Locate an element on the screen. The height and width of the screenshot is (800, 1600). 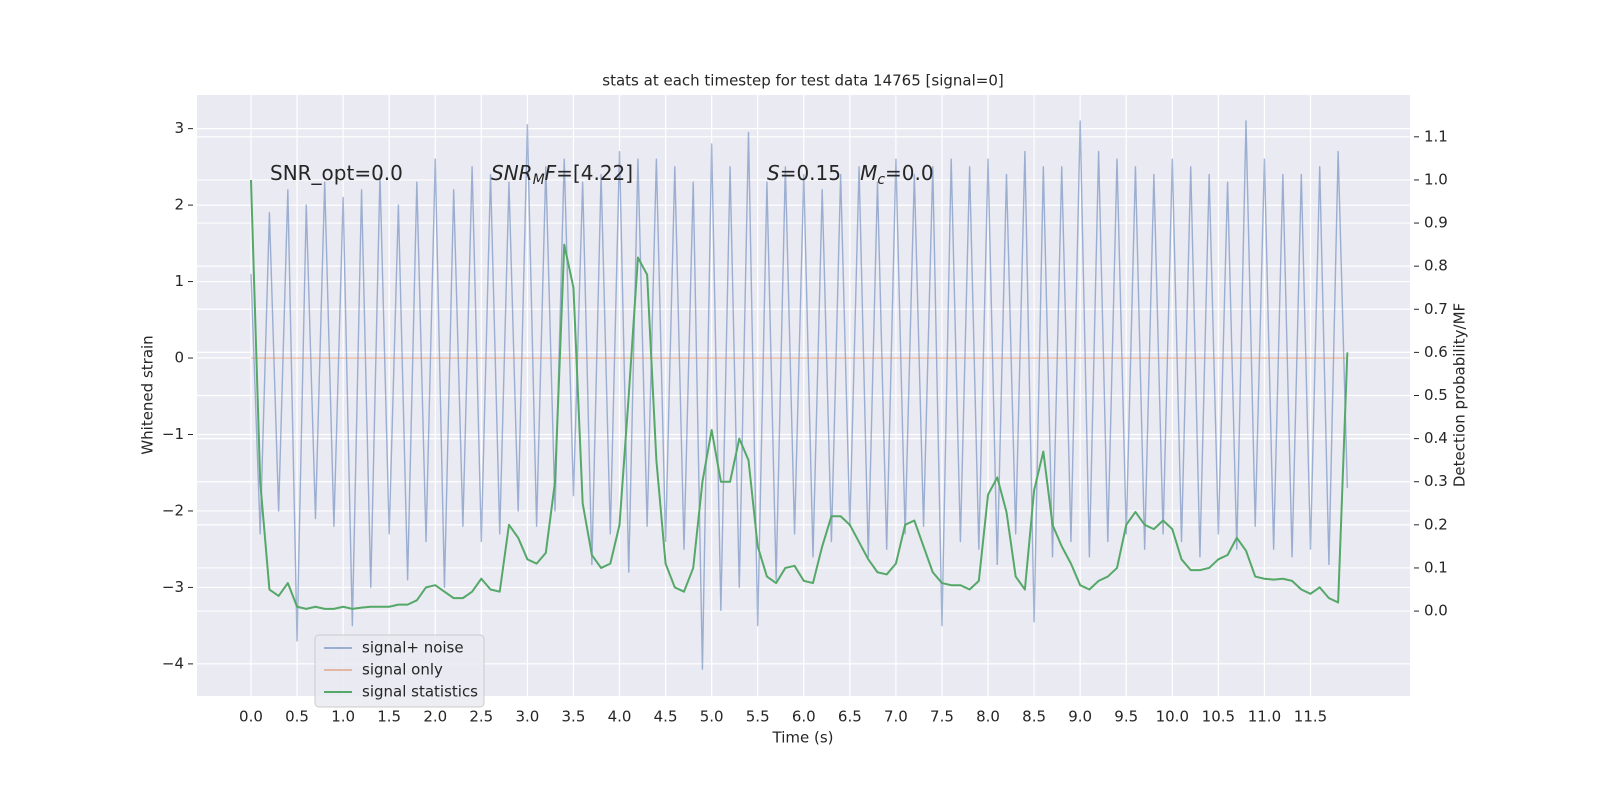
x-tick-label: 6.5 is located at coordinates (850, 717).